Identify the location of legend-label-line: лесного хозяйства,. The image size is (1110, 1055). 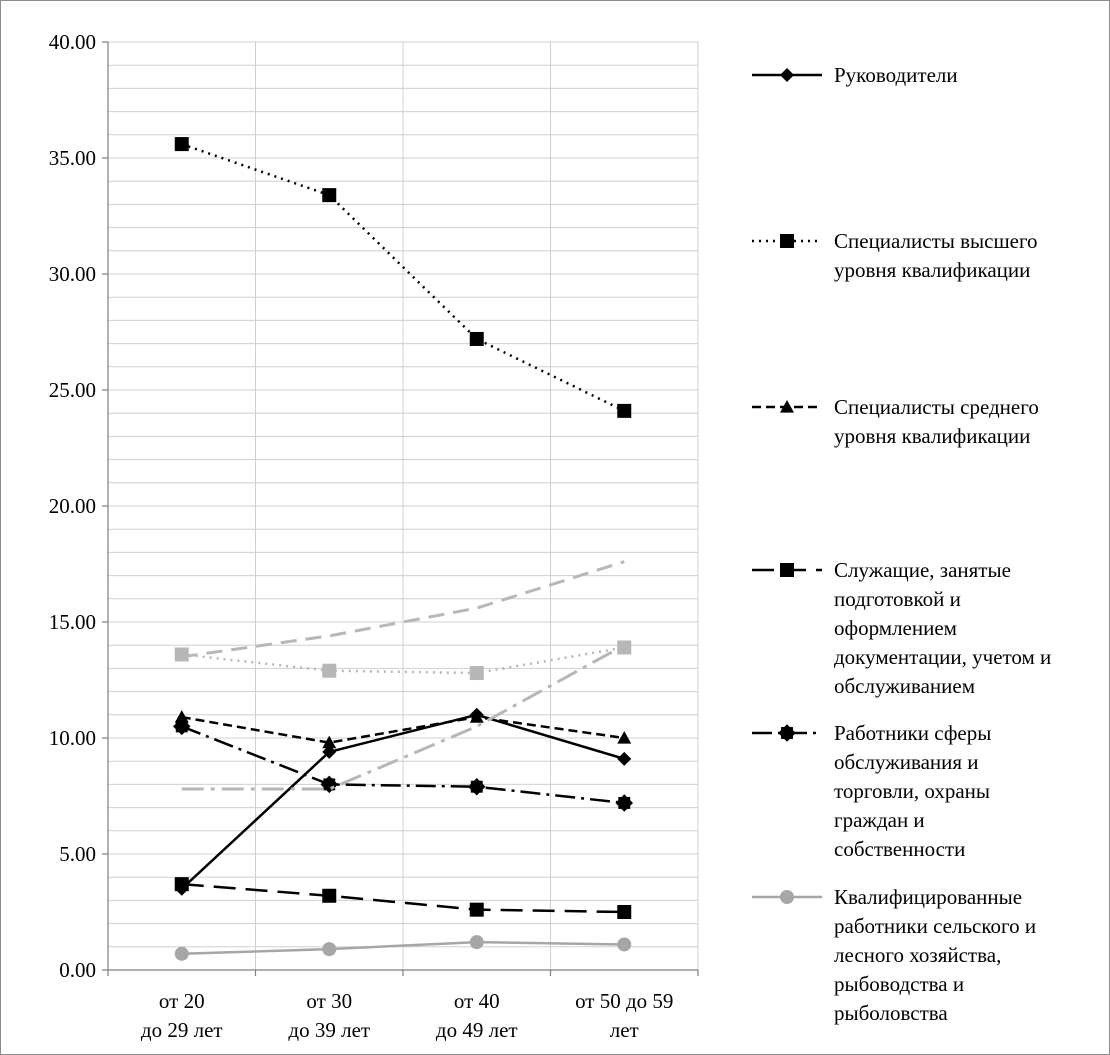
(917, 955).